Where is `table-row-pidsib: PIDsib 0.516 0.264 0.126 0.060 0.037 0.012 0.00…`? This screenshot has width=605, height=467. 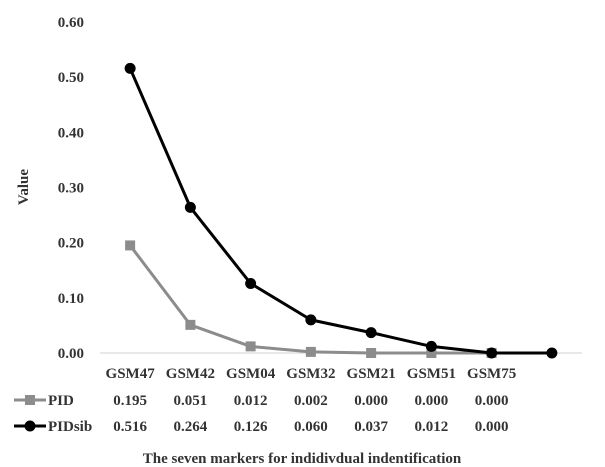
table-row-pidsib: PIDsib 0.516 0.264 0.126 0.060 0.037 0.012 0.00… is located at coordinates (261, 427).